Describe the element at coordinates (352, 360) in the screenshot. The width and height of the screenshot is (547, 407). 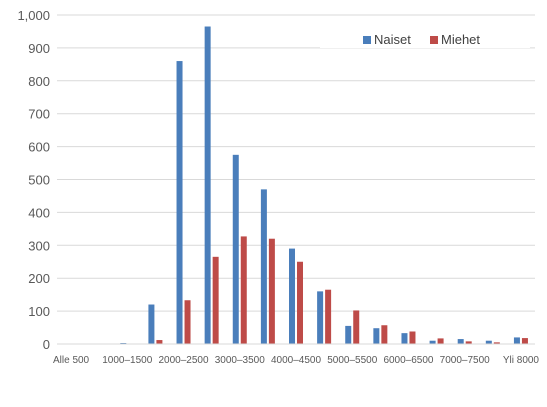
I see `x-tick-label: 5000–5500` at that location.